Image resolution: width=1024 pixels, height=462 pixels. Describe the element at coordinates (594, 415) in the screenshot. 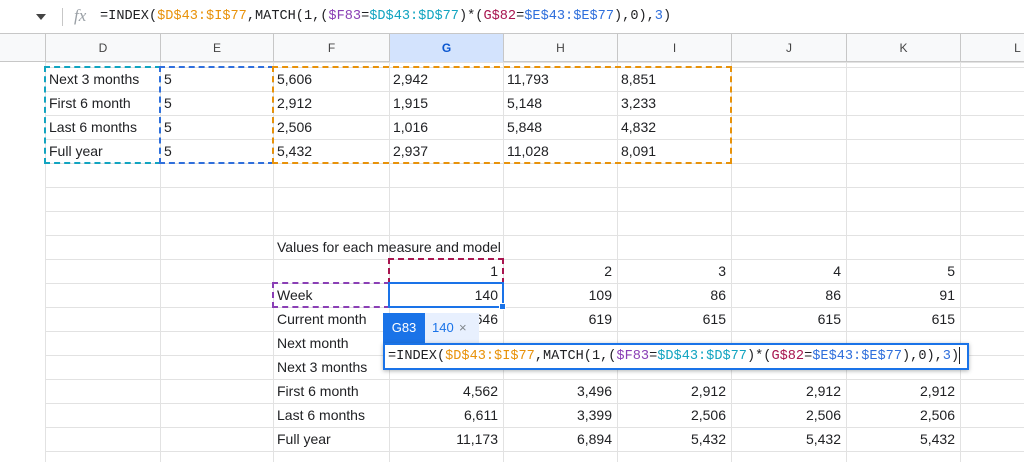

I see `cell-text: 3,399` at that location.